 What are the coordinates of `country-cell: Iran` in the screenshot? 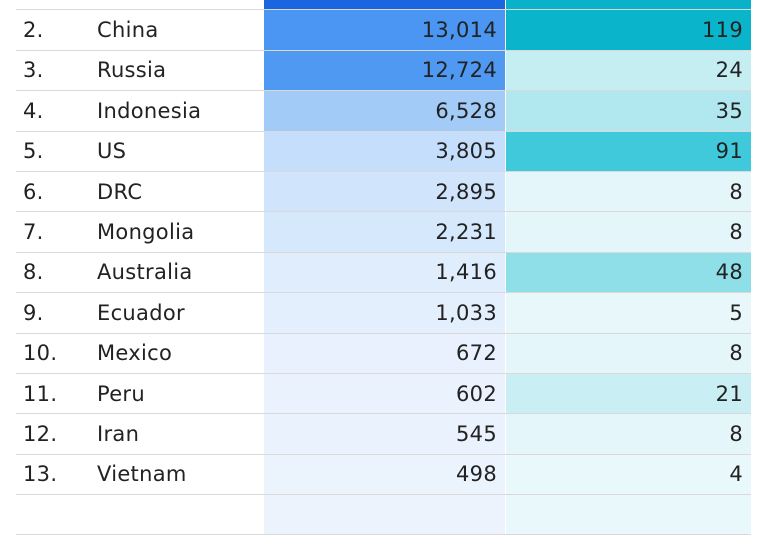 It's located at (118, 433).